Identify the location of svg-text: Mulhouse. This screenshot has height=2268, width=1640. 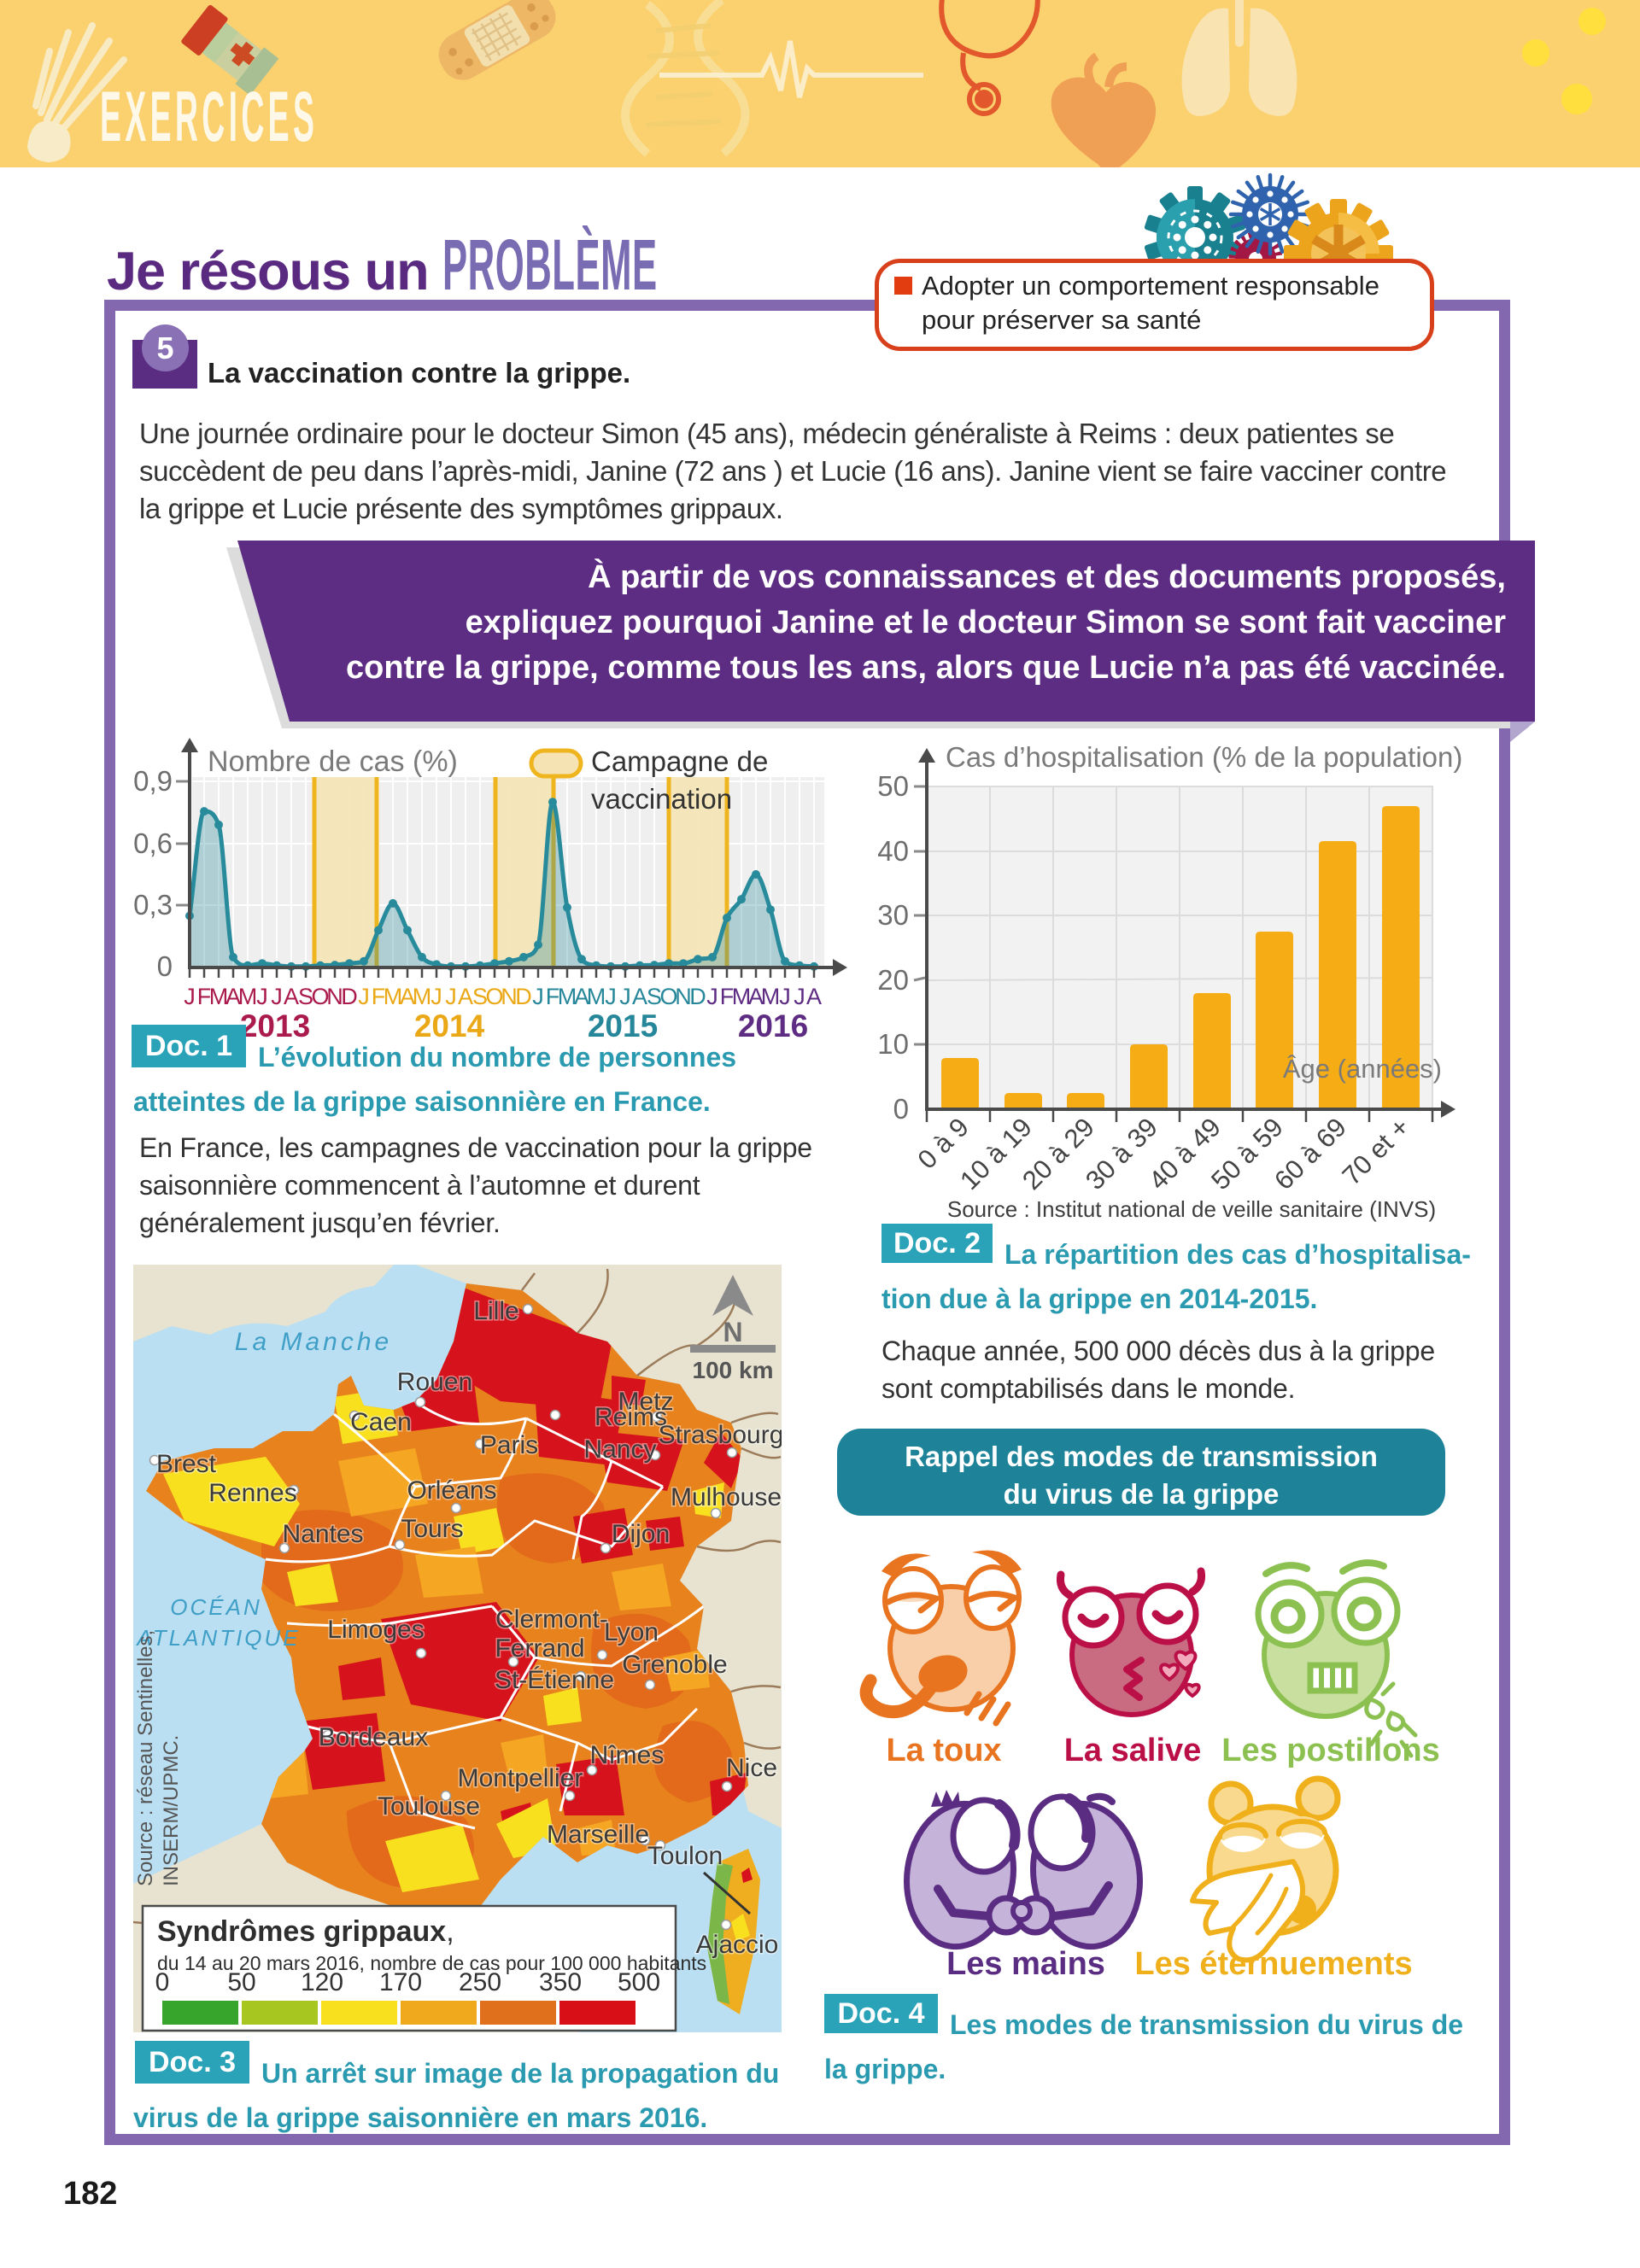
(726, 1497).